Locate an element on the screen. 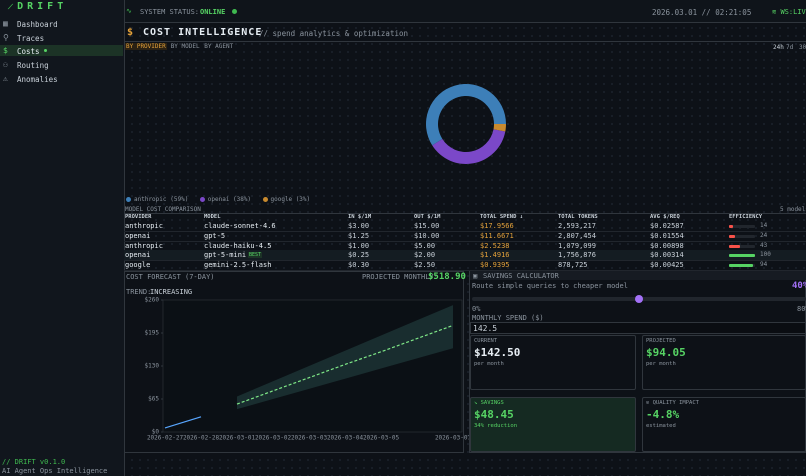 Image resolution: width=806 pixels, height=476 pixels. cell: gpt-5 is located at coordinates (215, 235).